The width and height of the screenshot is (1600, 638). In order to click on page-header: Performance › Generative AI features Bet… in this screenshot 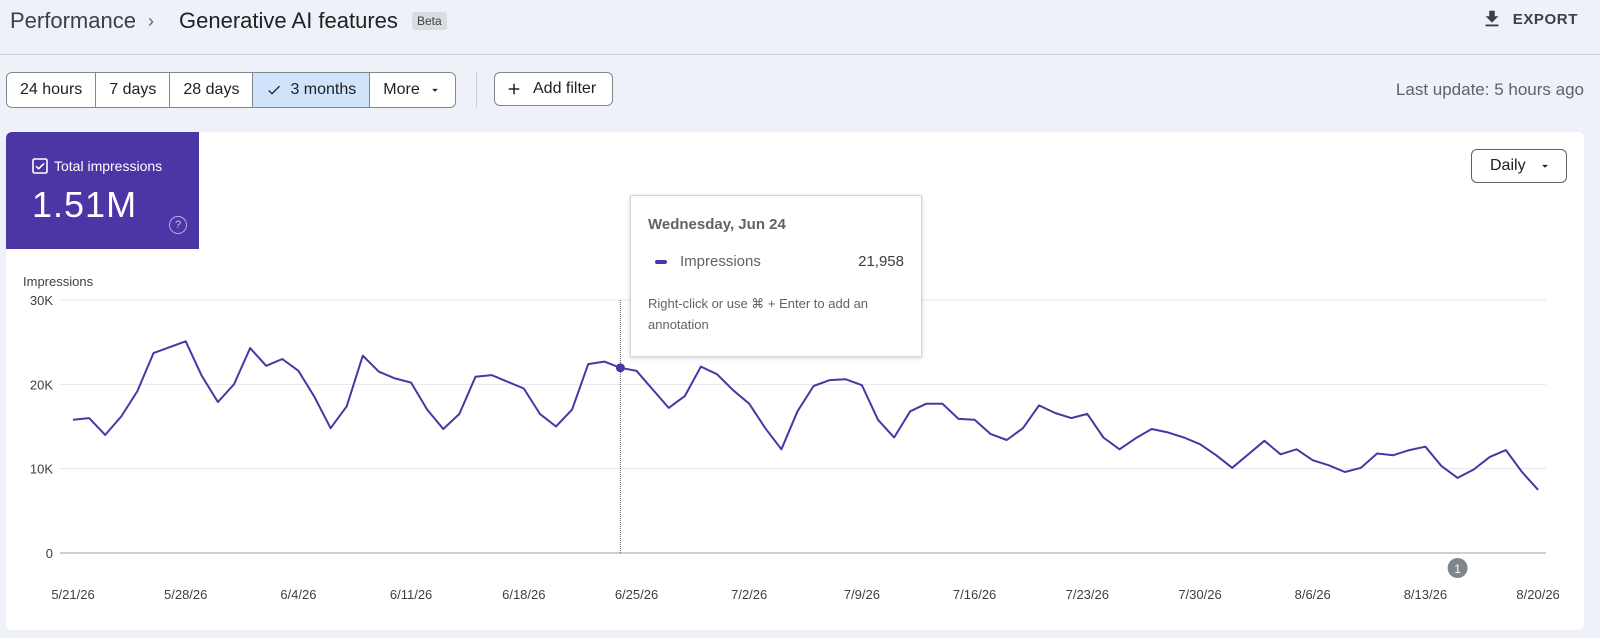, I will do `click(800, 27)`.